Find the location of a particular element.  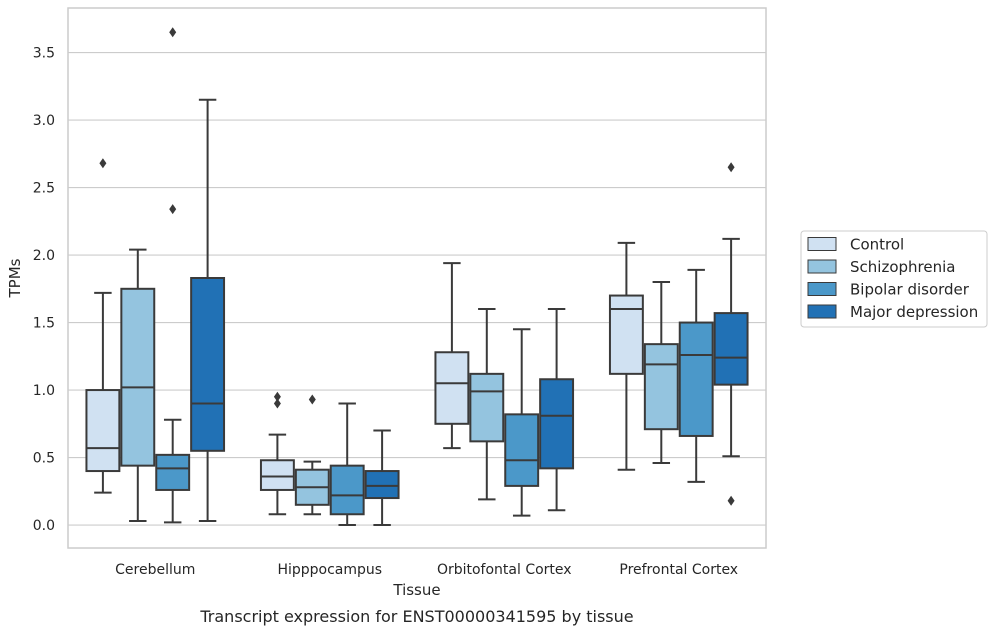

y-tick-label: 2.5 is located at coordinates (44, 189).